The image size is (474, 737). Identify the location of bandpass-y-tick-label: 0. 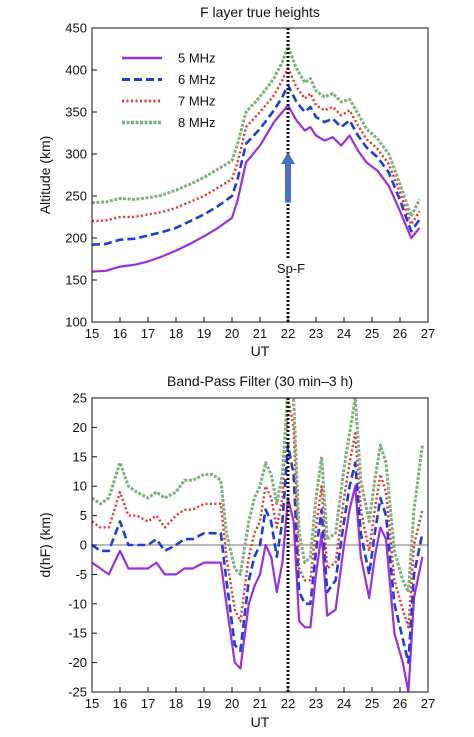
(83, 545).